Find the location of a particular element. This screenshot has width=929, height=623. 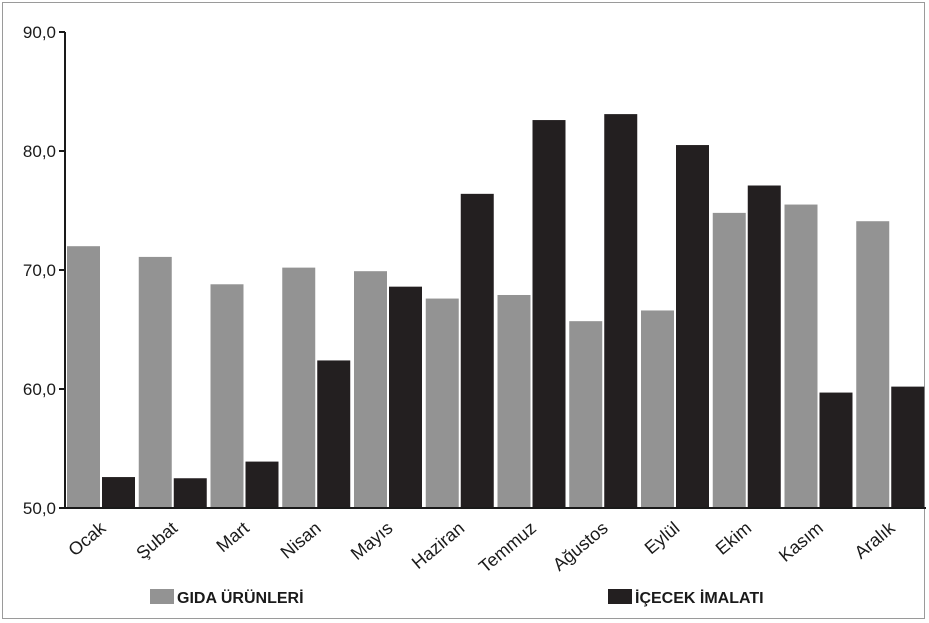

y-tick-label: 90,0 is located at coordinates (39, 32).